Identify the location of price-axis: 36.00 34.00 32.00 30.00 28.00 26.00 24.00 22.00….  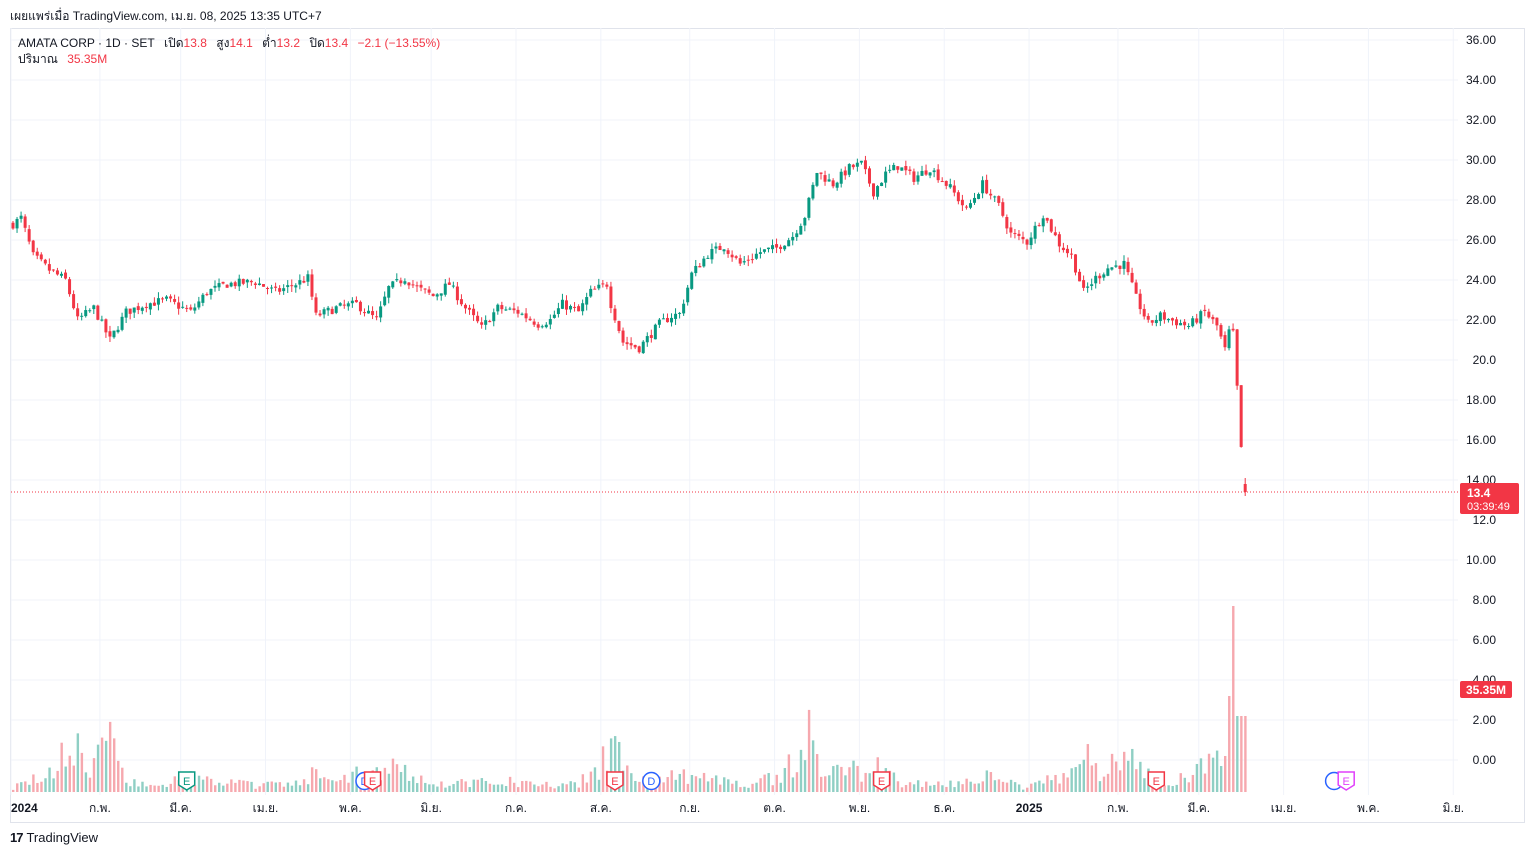
(1481, 400).